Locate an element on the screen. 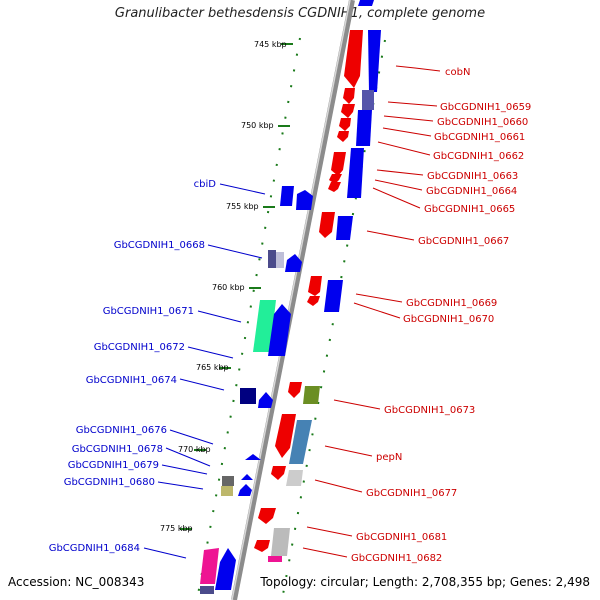 Image resolution: width=600 pixels, height=600 pixels. gene-label: GbCGDNIH1_0664 is located at coordinates (471, 191).